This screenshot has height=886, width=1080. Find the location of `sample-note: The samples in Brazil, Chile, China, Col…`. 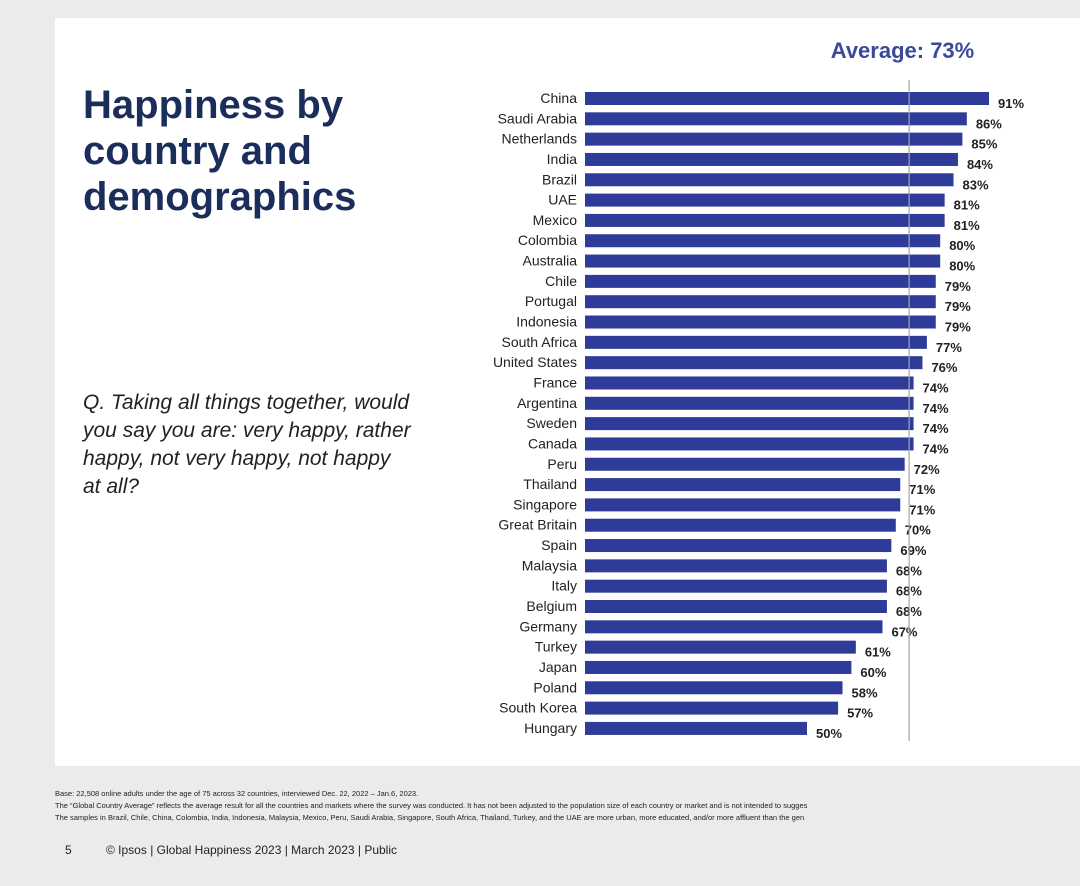

sample-note: The samples in Brazil, Chile, China, Col… is located at coordinates (430, 817).